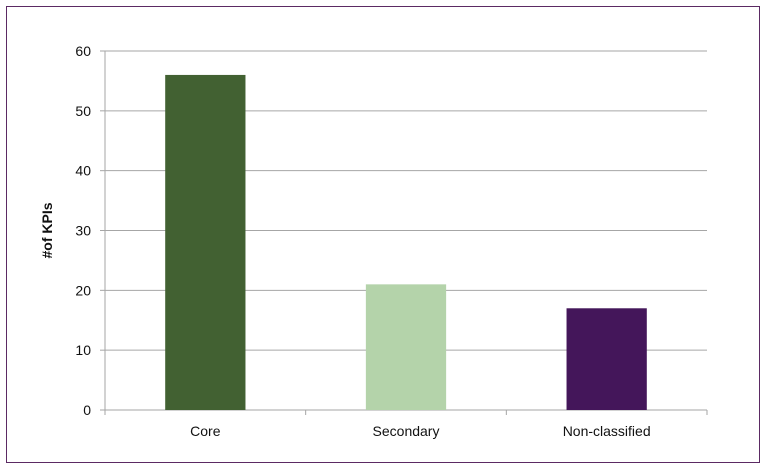 This screenshot has width=768, height=471. Describe the element at coordinates (406, 431) in the screenshot. I see `x-tick-label: Secondary` at that location.